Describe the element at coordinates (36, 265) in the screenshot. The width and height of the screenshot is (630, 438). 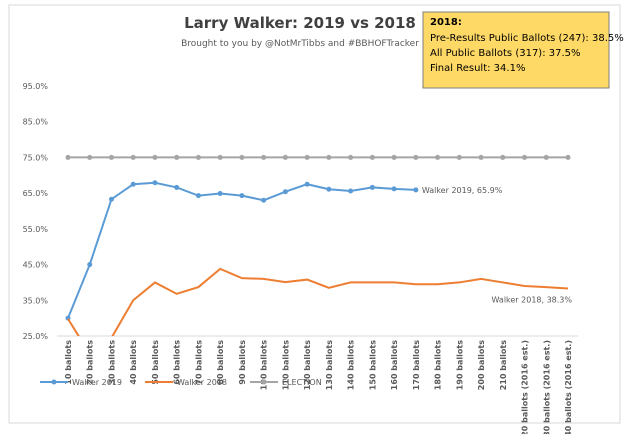
I see `y-tick-label: 45.0%` at that location.